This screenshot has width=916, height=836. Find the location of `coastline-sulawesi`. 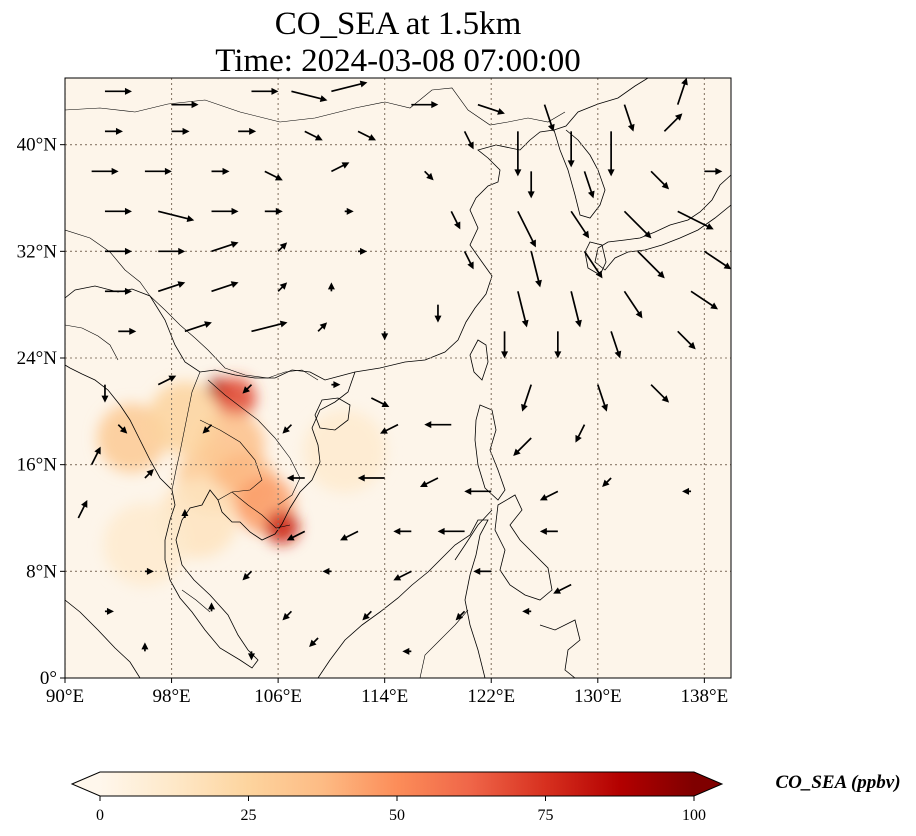

coastline-sulawesi is located at coordinates (560, 648).